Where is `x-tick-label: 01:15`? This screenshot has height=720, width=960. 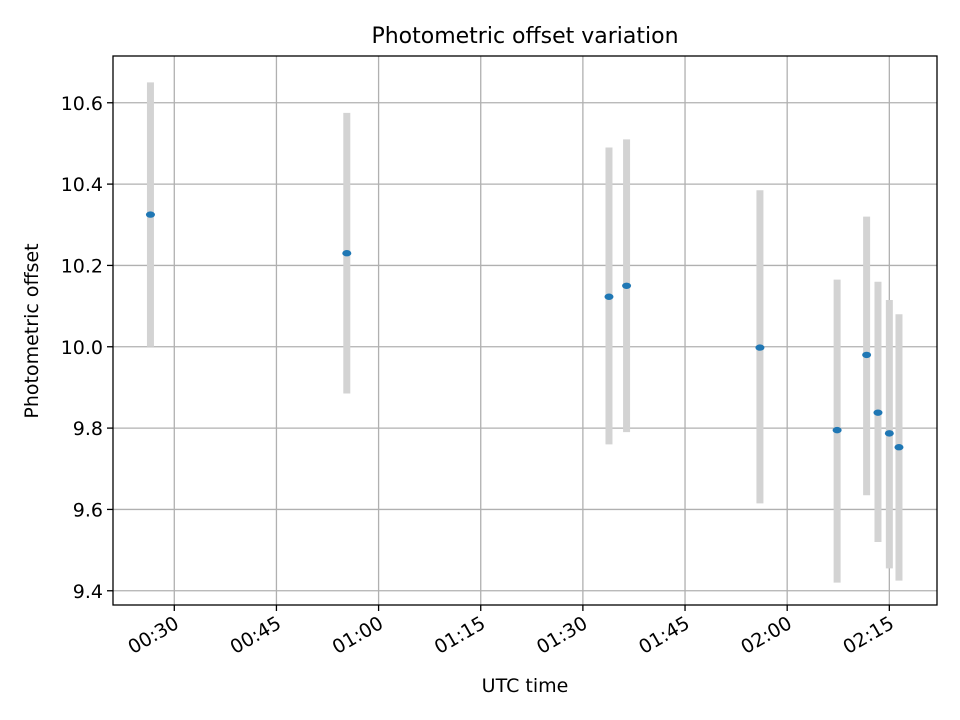
x-tick-label: 01:15 is located at coordinates (460, 635).